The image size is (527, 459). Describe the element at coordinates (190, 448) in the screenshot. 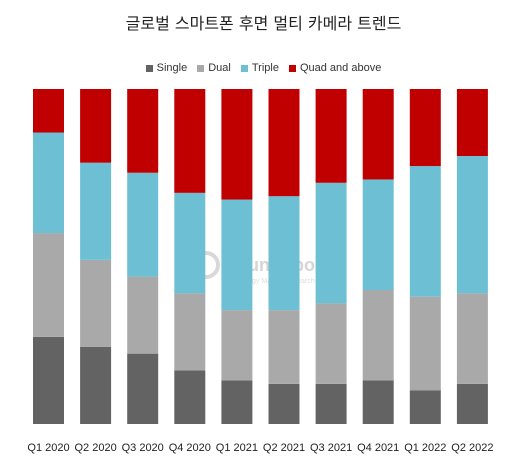

I see `x-tick-label: Q4 2020` at that location.